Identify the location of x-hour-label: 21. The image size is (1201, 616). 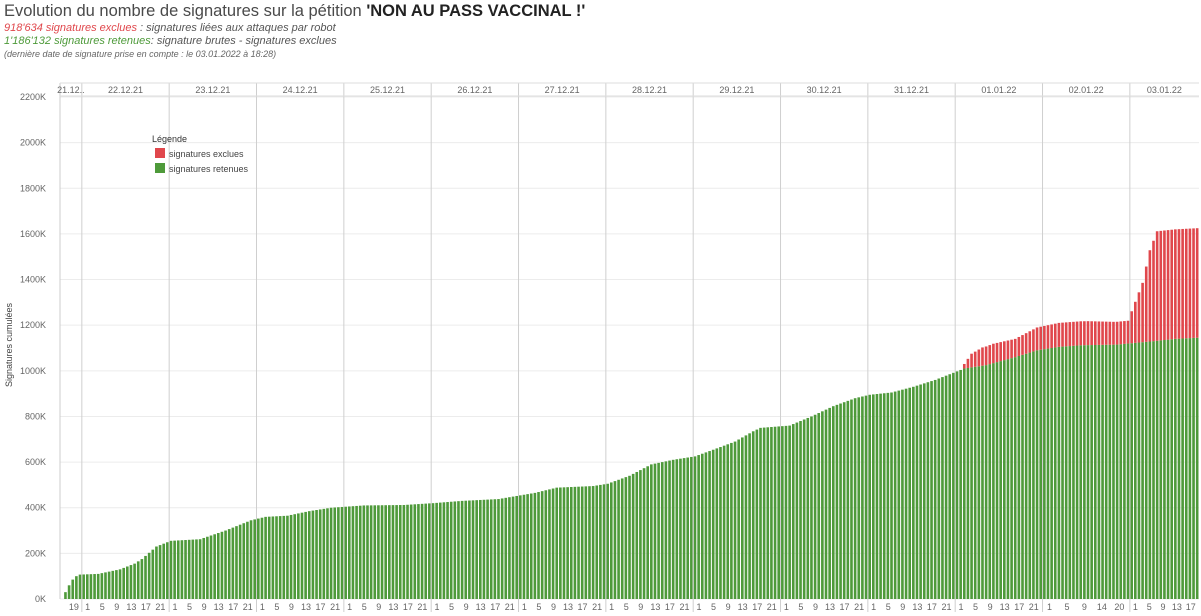
(684, 607).